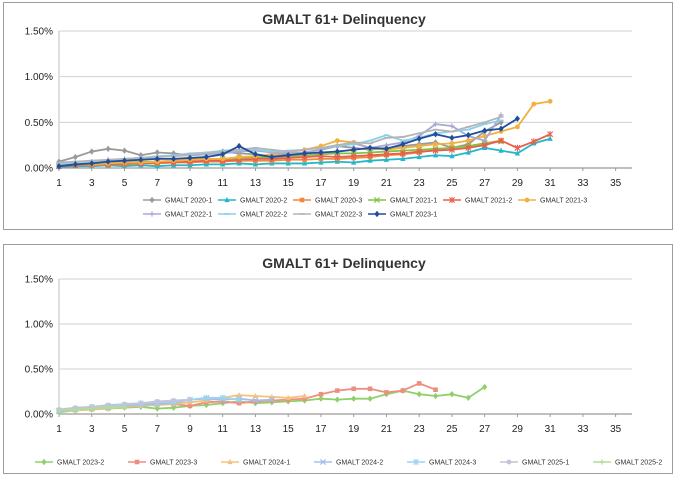 This screenshot has width=678, height=479. What do you see at coordinates (387, 429) in the screenshot?
I see `chart1-x-tick-label: 21` at bounding box center [387, 429].